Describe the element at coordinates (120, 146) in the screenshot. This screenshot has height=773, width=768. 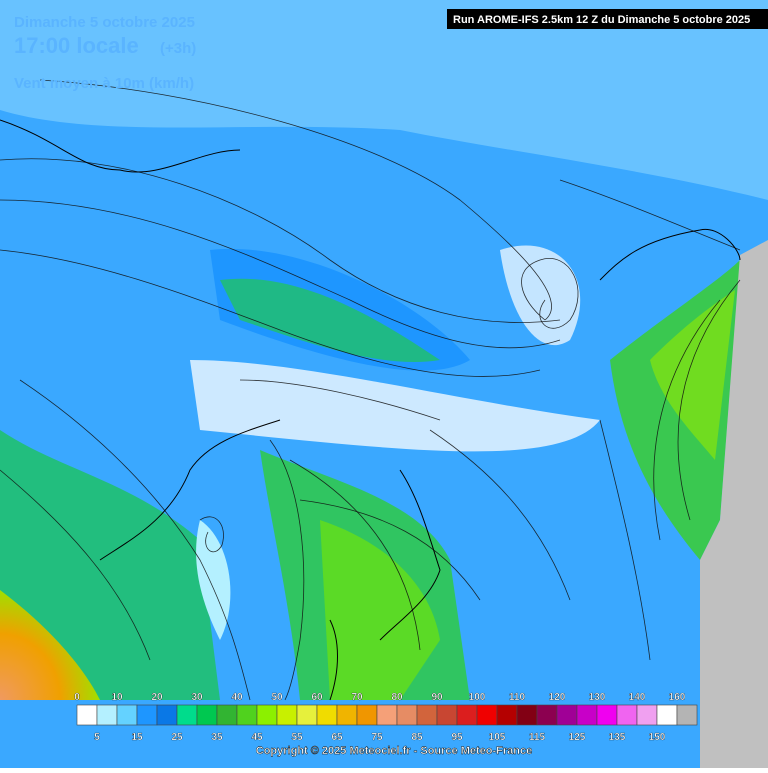
I see `border` at that location.